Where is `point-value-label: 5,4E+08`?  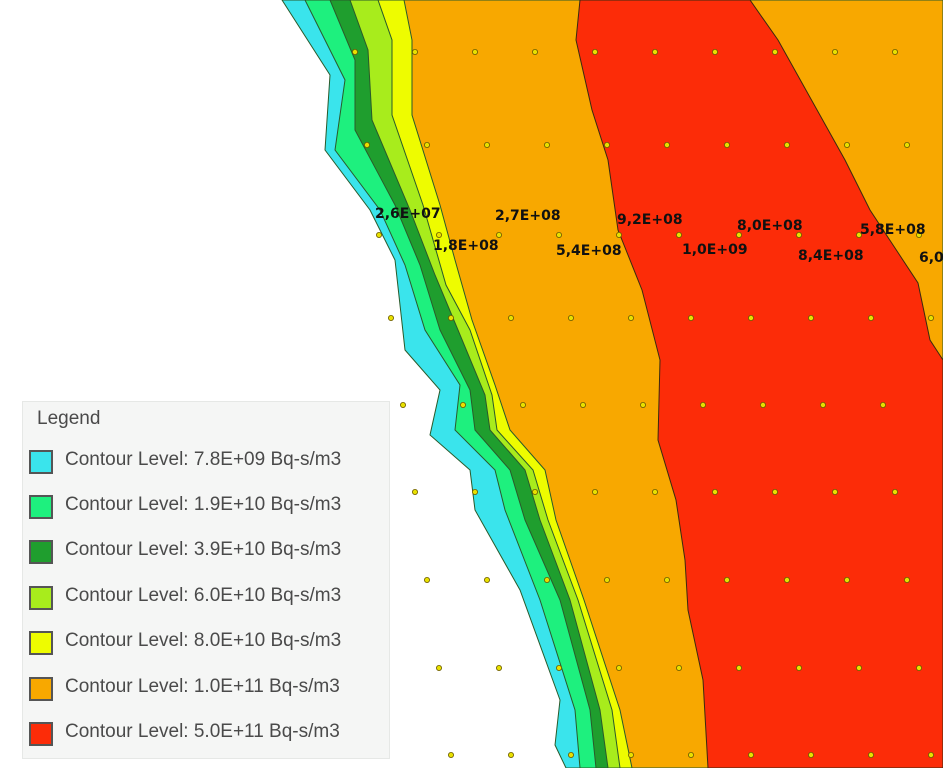
point-value-label: 5,4E+08 is located at coordinates (589, 251).